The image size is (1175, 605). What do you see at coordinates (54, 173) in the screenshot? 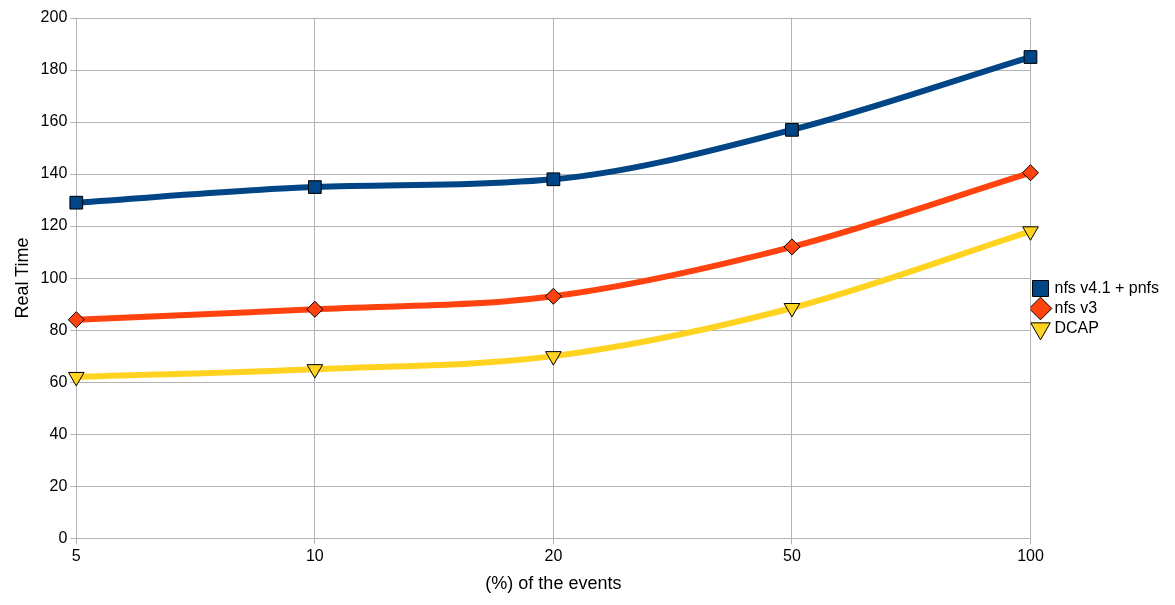
I see `y-tick-label: 140` at bounding box center [54, 173].